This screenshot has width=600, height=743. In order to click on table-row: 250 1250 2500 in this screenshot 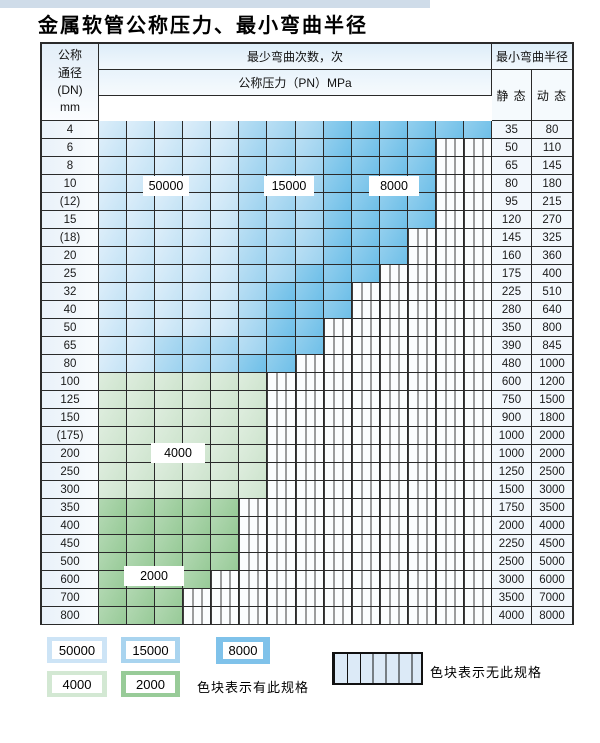, I will do `click(307, 472)`.